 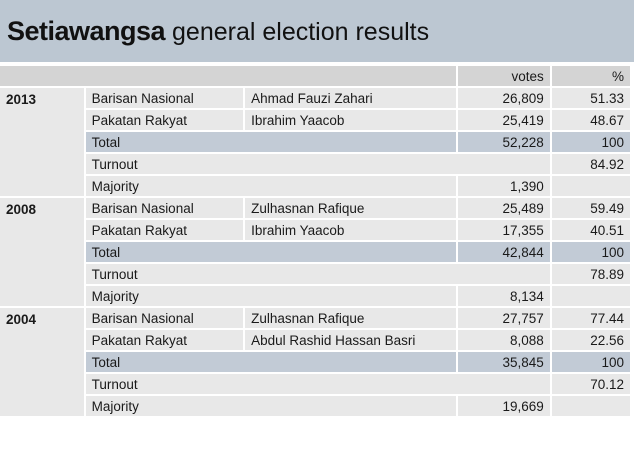 What do you see at coordinates (590, 230) in the screenshot?
I see `percent-value: 40.51` at bounding box center [590, 230].